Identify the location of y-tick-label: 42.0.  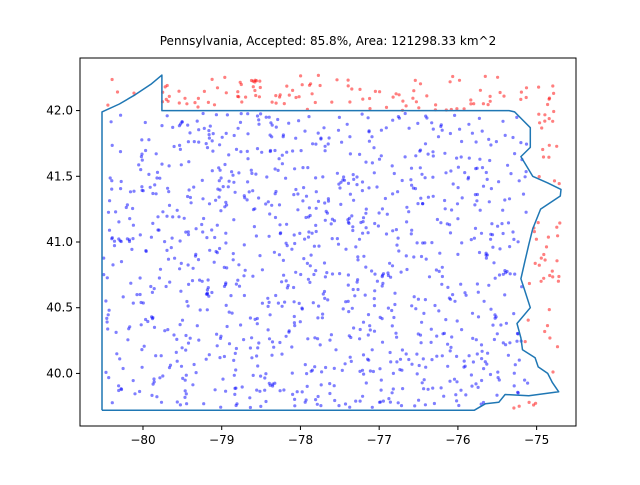
(59, 111).